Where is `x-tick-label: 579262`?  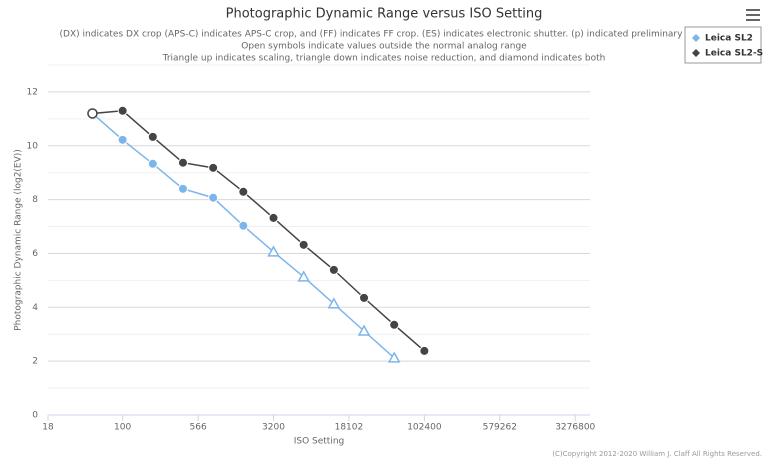
x-tick-label: 579262 is located at coordinates (500, 428).